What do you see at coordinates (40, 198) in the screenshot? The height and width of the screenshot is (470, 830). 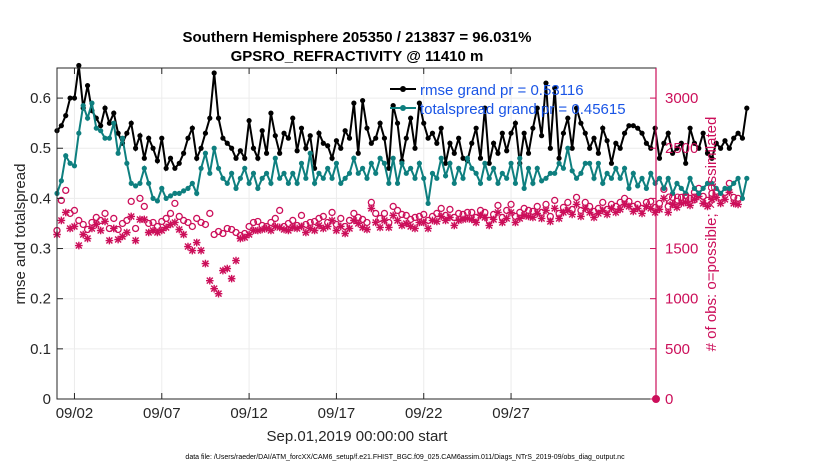 I see `y-tick-label: 0.4` at bounding box center [40, 198].